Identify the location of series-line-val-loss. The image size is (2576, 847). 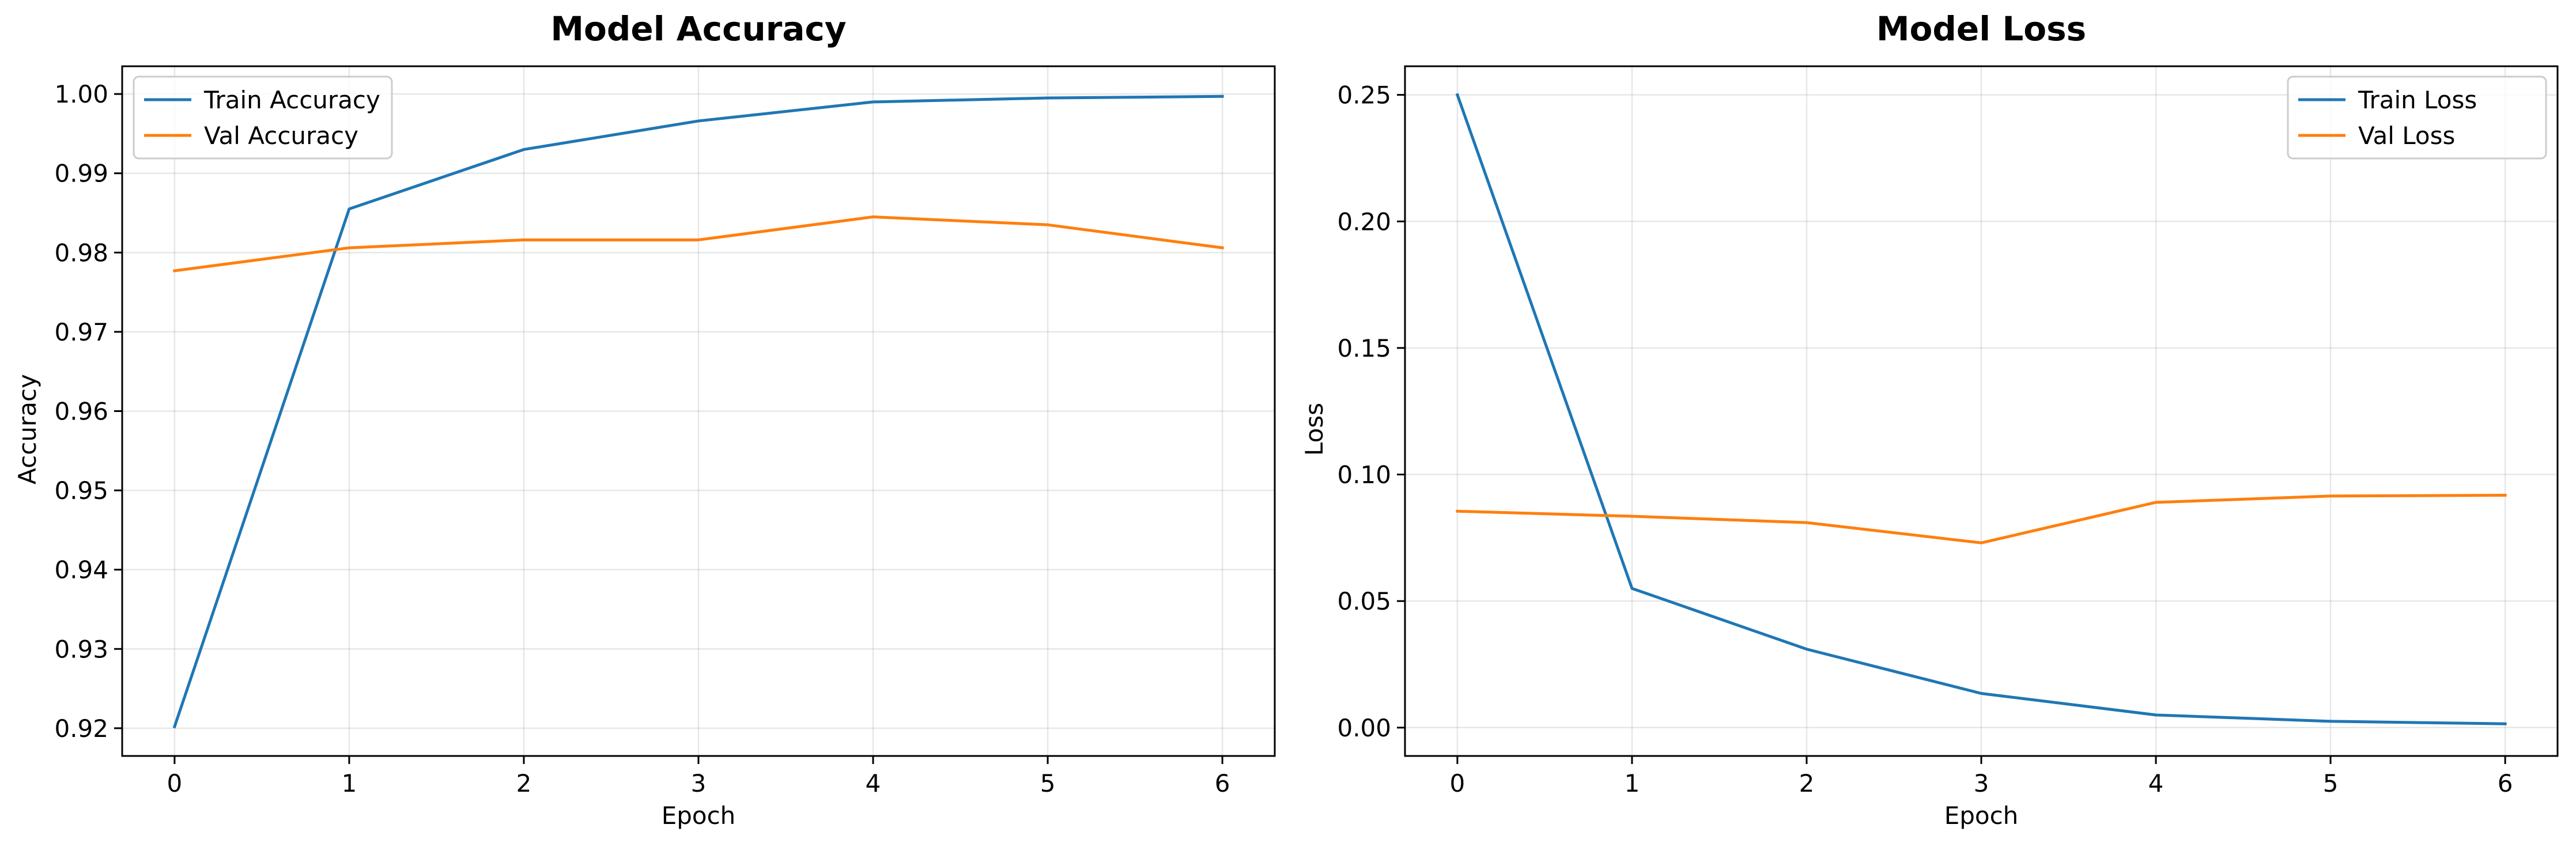
(1981, 519).